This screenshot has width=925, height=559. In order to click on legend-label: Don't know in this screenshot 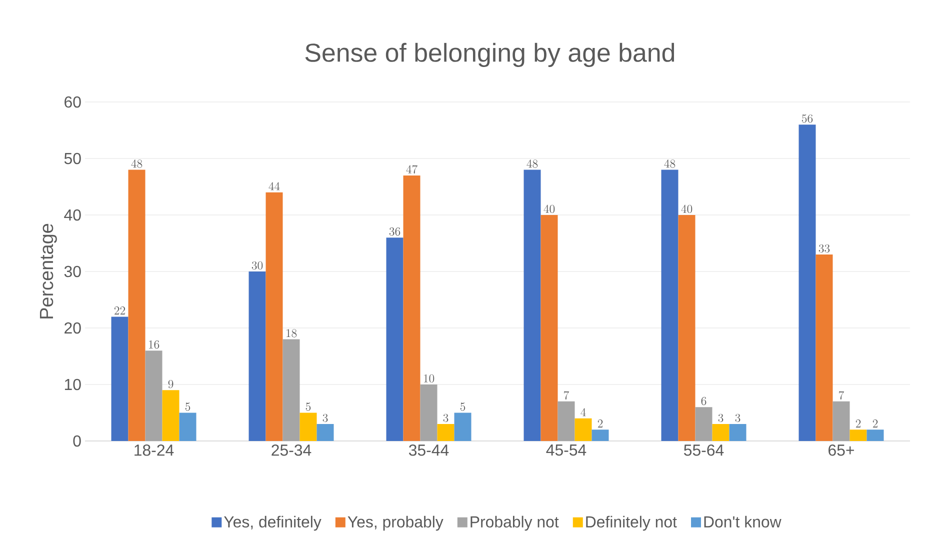, I will do `click(743, 522)`.